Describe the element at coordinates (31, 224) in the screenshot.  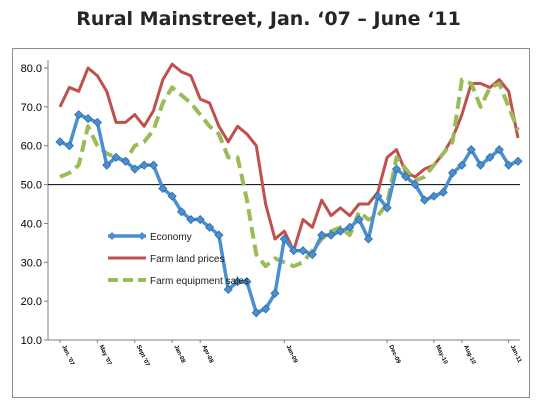
I see `y-tick-label: 40.0` at that location.